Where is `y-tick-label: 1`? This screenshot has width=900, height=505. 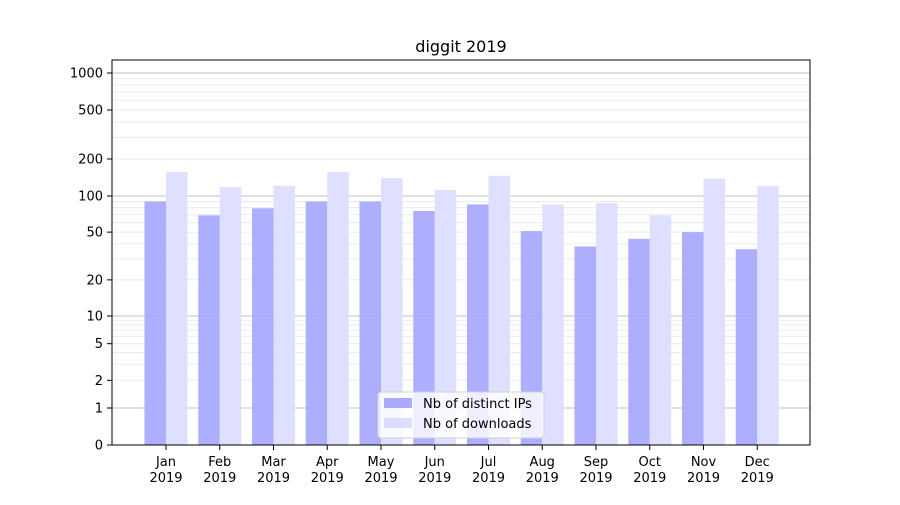 y-tick-label: 1 is located at coordinates (99, 409).